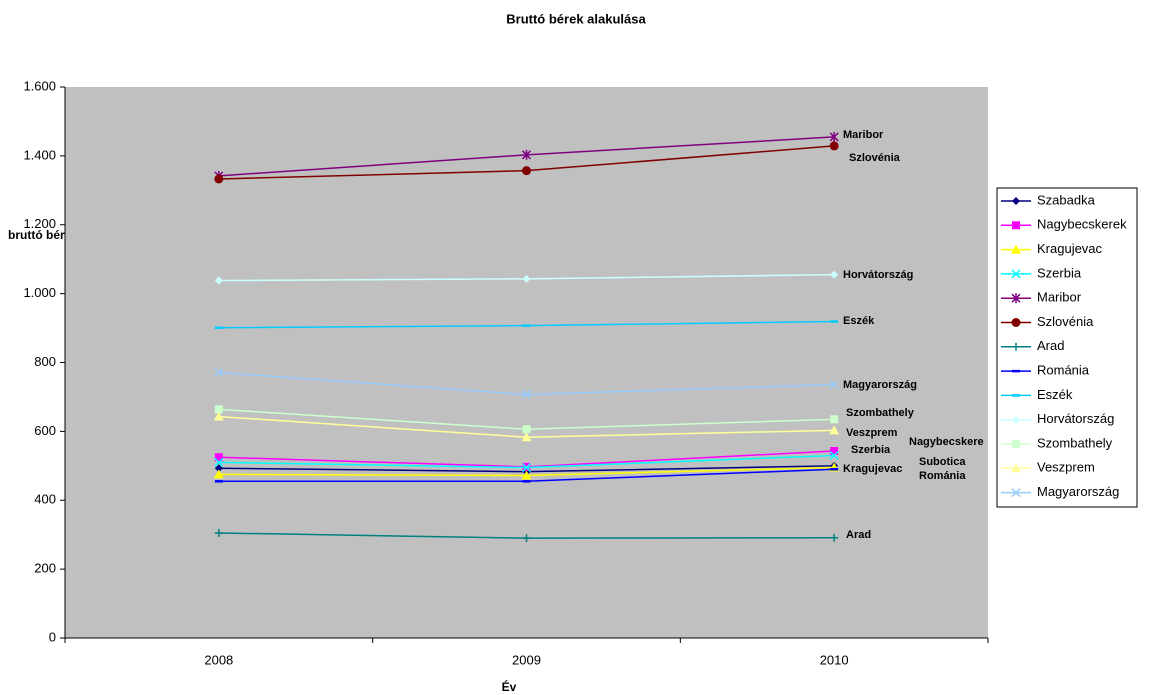  I want to click on x-tick-label: 2009, so click(526, 659).